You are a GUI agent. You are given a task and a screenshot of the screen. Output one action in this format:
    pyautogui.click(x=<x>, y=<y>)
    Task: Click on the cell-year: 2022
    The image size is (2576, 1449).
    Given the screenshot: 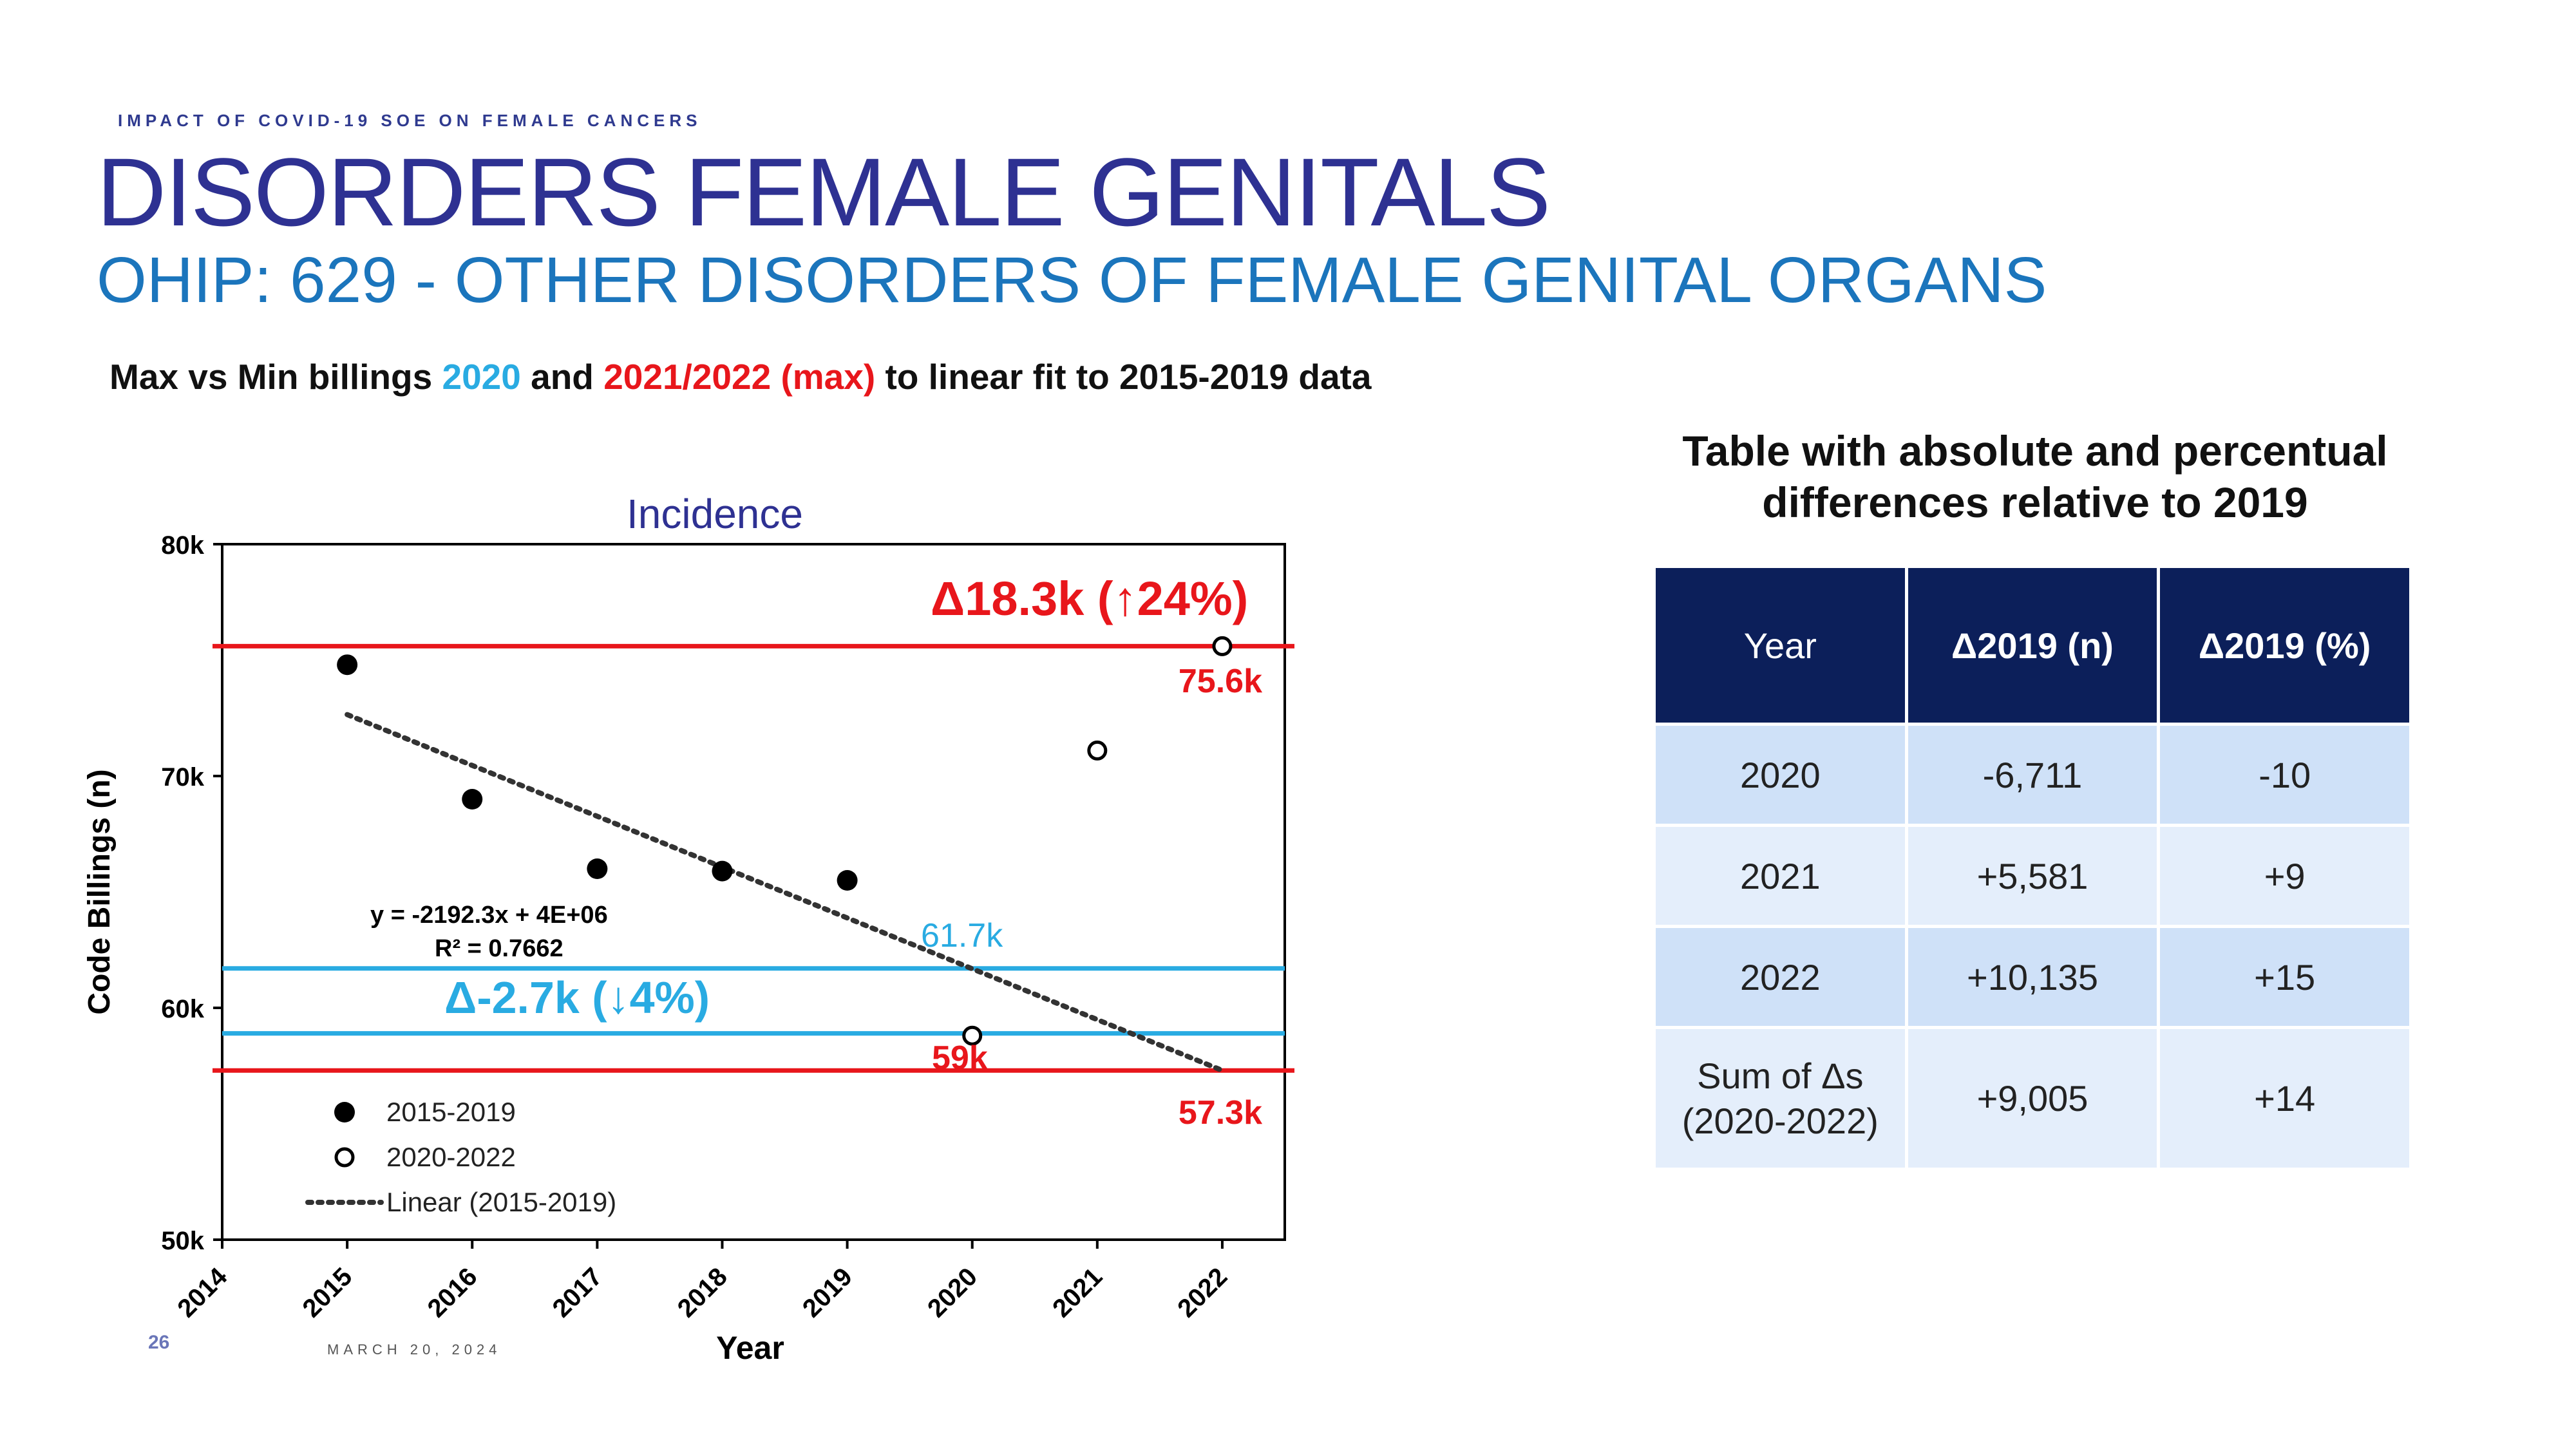 What is the action you would take?
    pyautogui.click(x=1781, y=977)
    